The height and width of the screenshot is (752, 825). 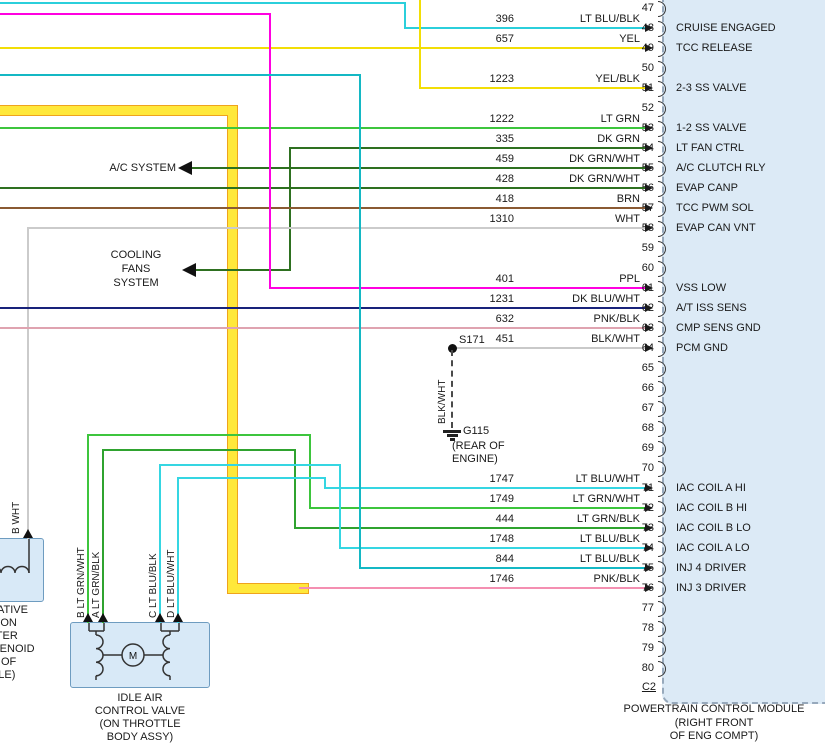 I want to click on pin-signal-label: 2-3 SS VALVE, so click(x=711, y=88).